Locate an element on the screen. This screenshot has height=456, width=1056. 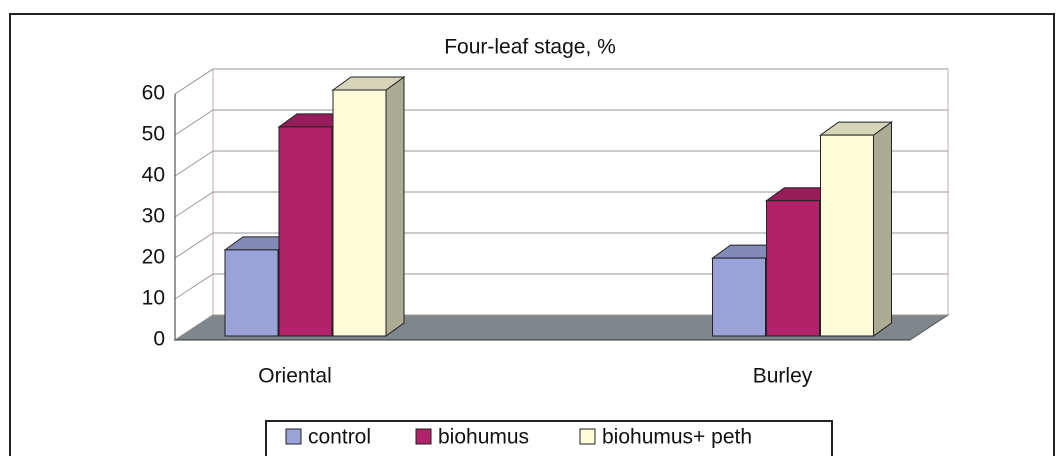
y-tick-label: 10 is located at coordinates (153, 298).